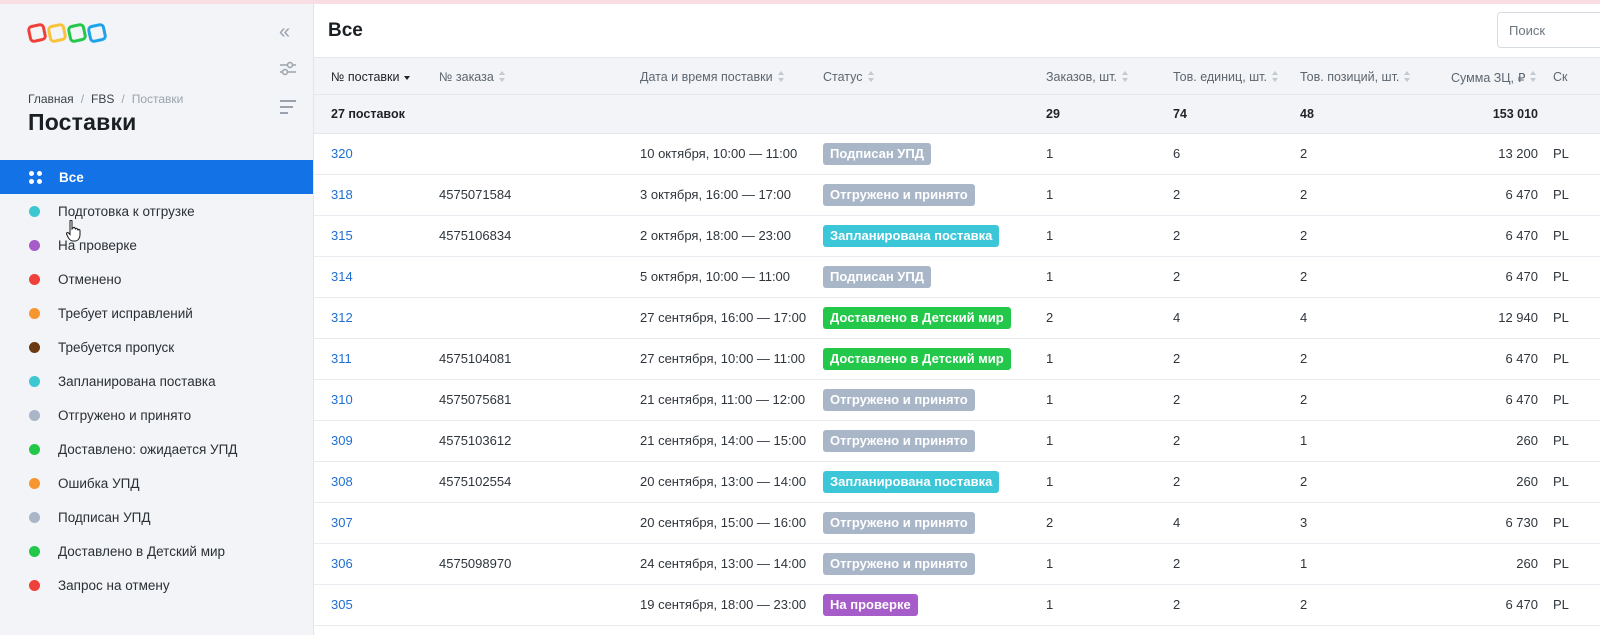 The image size is (1600, 635). What do you see at coordinates (156, 177) in the screenshot?
I see `nav-item-all: Все` at bounding box center [156, 177].